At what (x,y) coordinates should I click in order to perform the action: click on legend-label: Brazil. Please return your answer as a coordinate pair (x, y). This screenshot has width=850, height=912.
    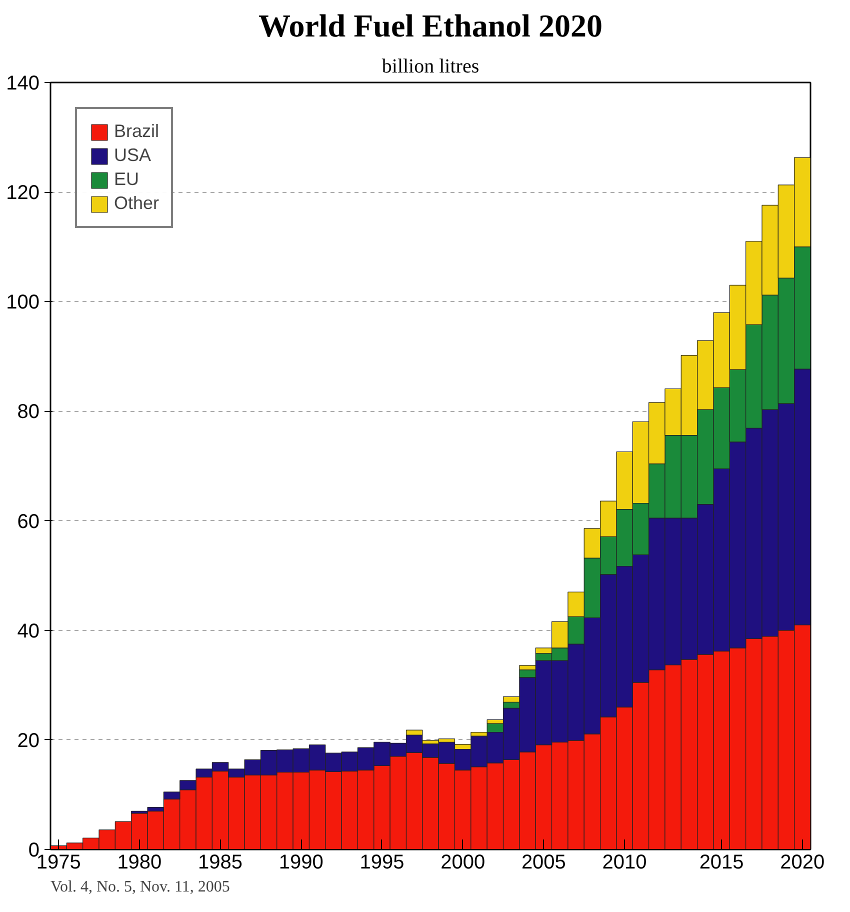
    Looking at the image, I should click on (137, 131).